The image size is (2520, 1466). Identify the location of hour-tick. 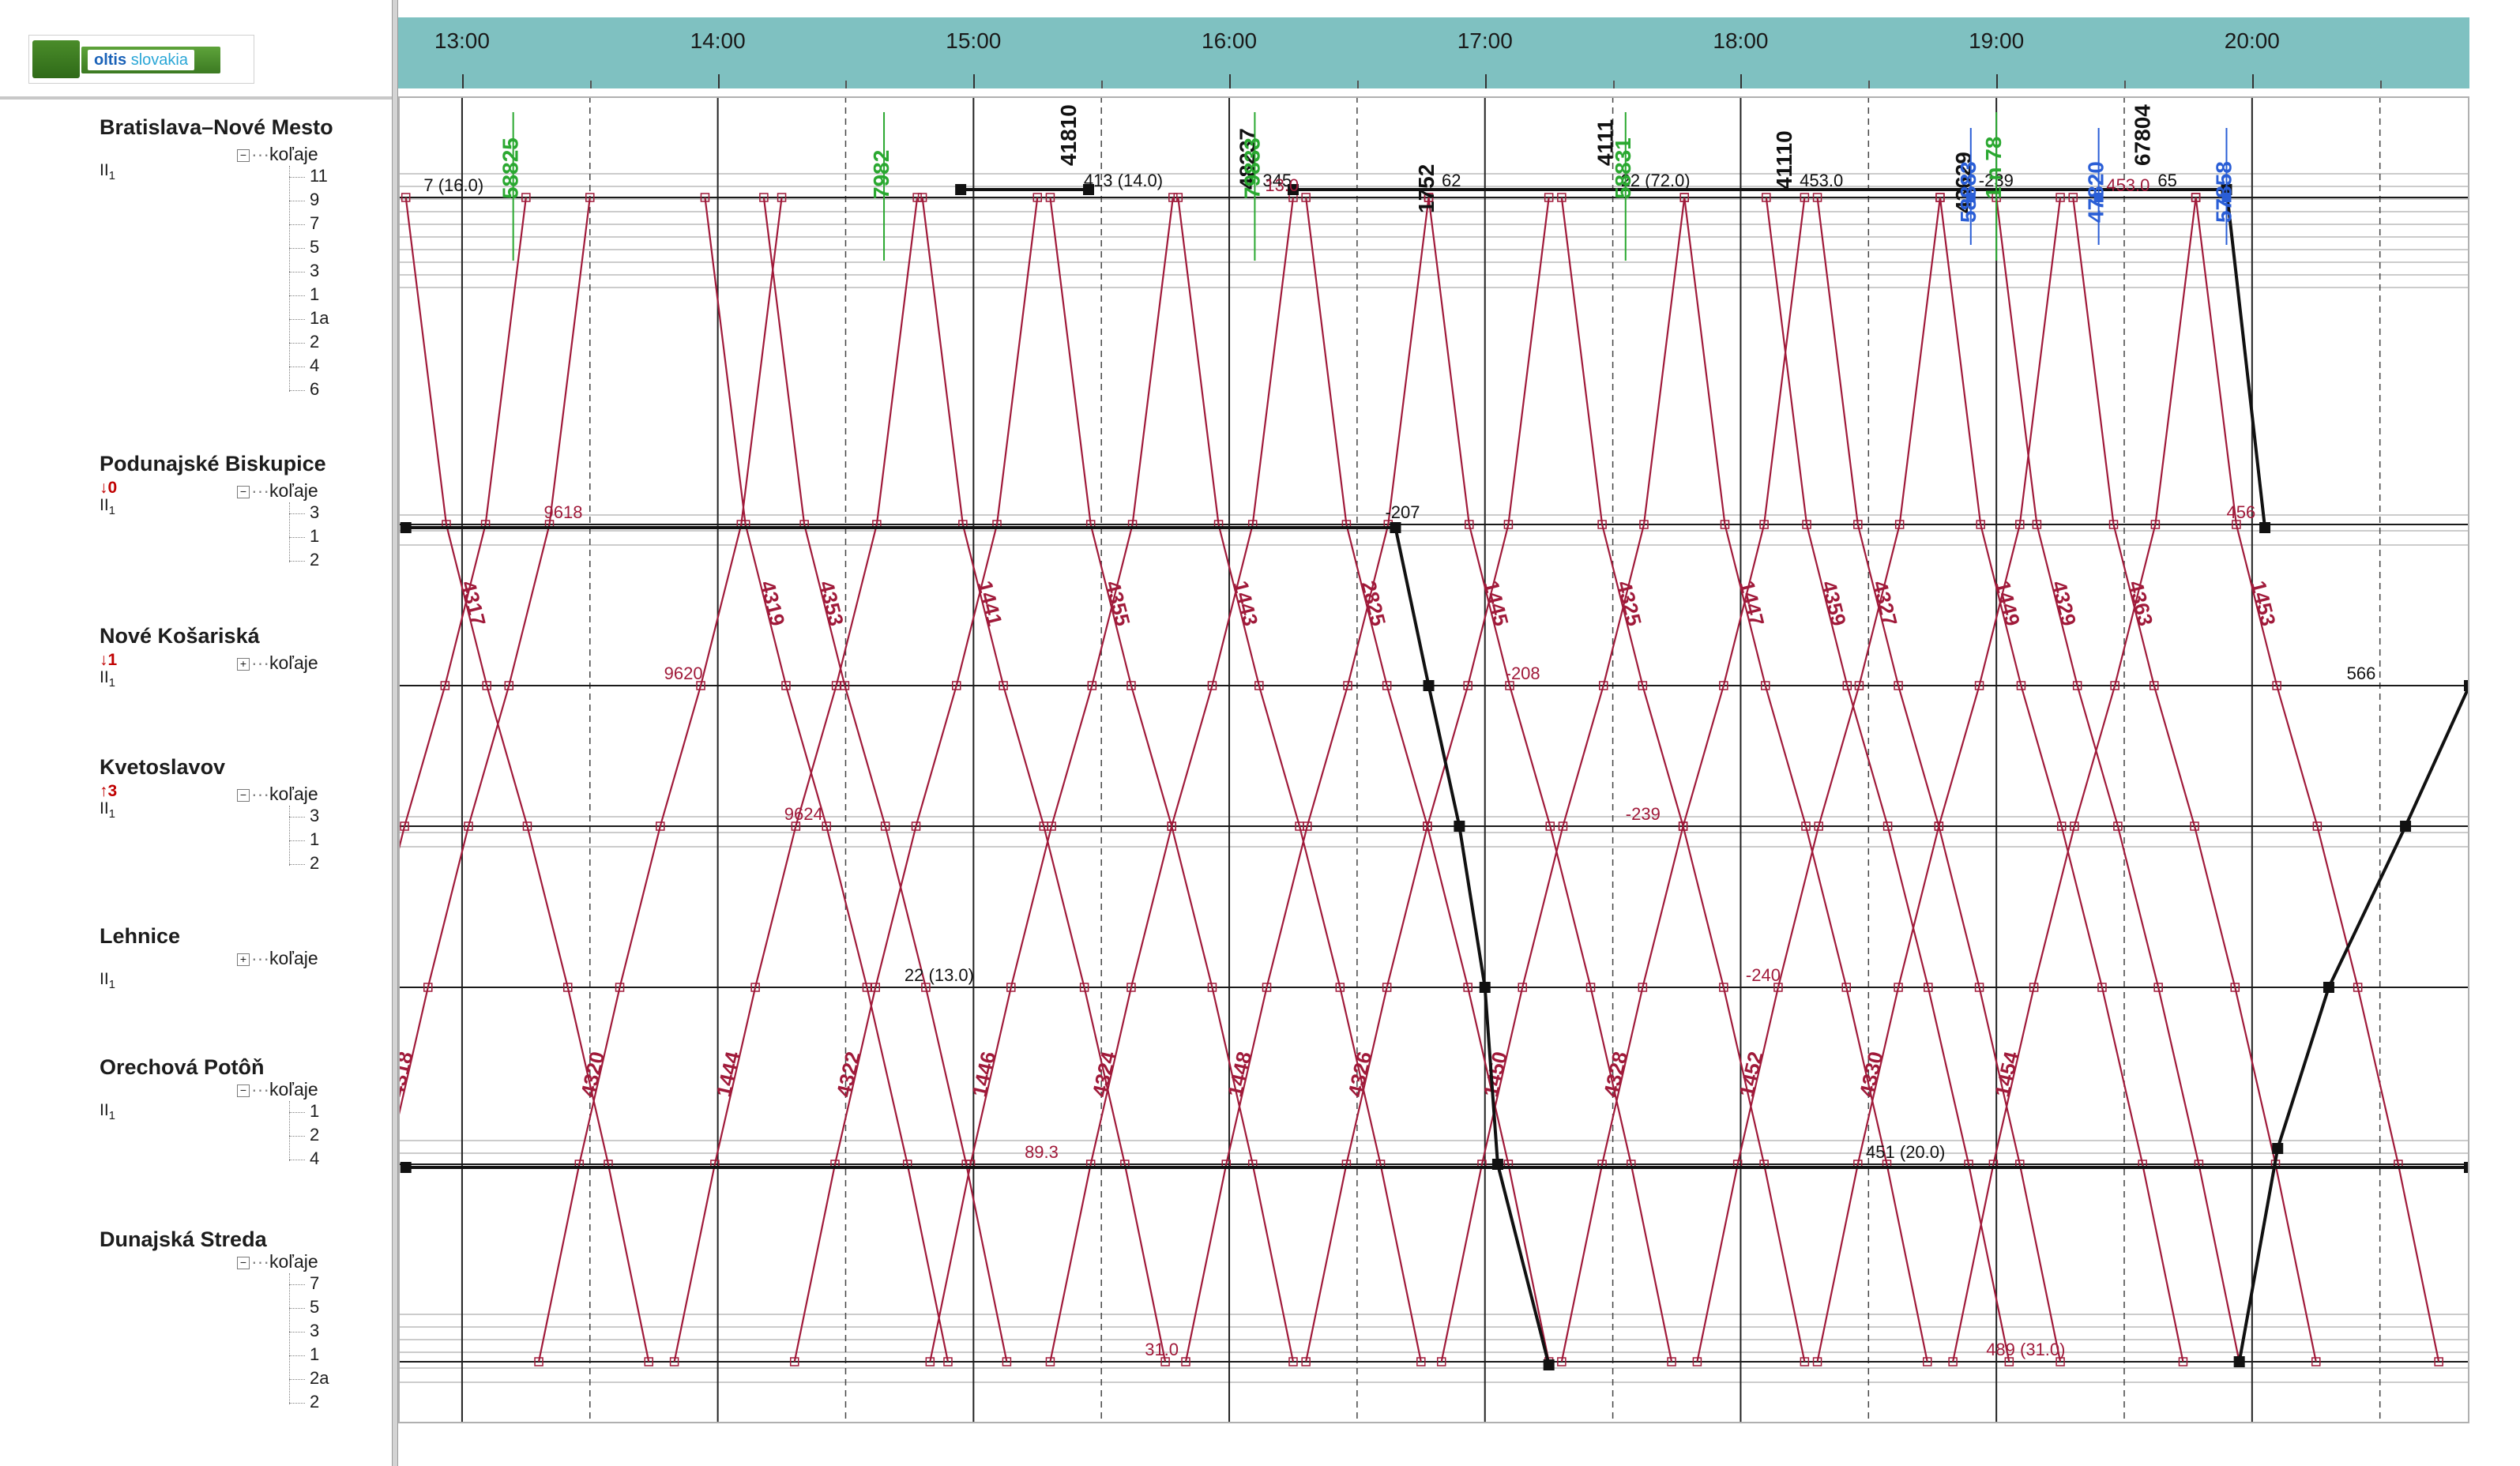
(462, 81).